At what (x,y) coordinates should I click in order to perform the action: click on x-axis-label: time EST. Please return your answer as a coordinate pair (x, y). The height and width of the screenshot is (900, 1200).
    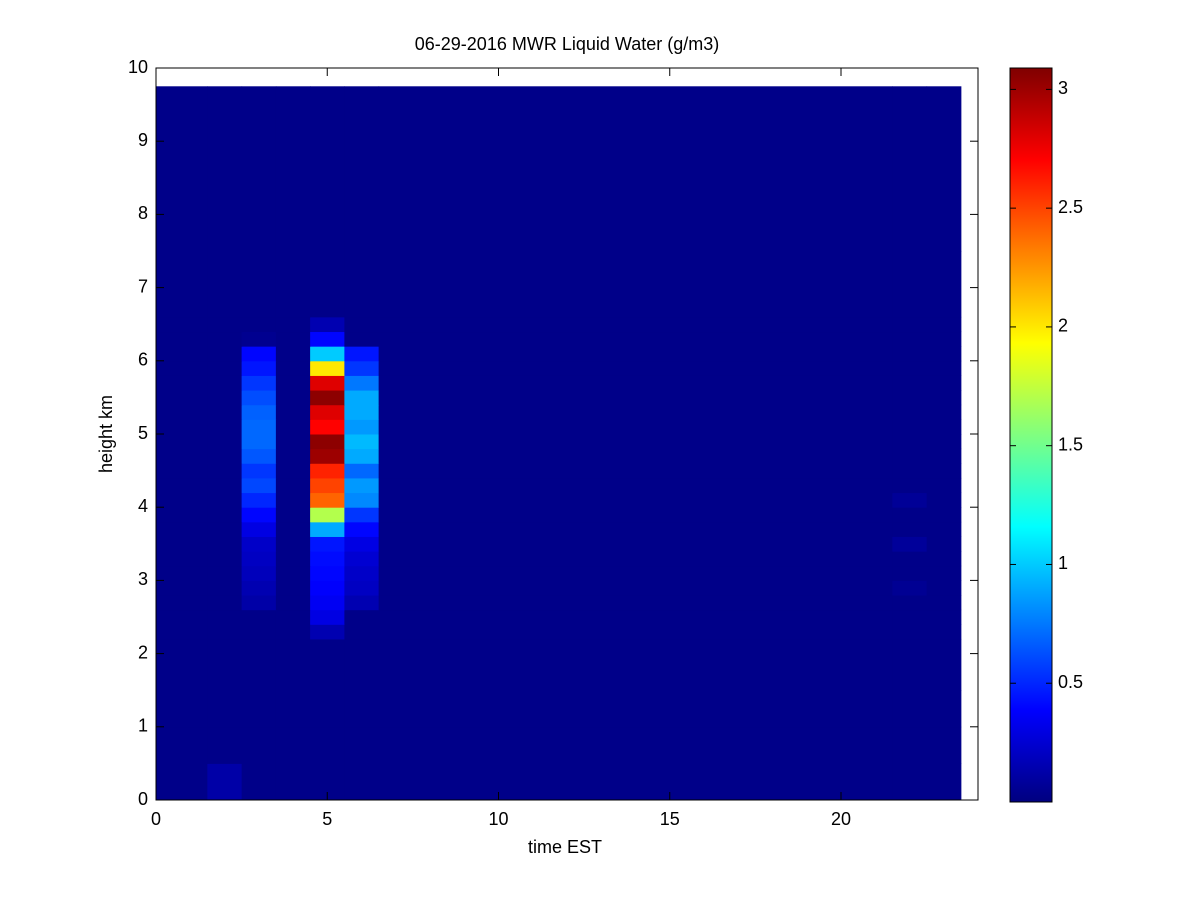
    Looking at the image, I should click on (565, 847).